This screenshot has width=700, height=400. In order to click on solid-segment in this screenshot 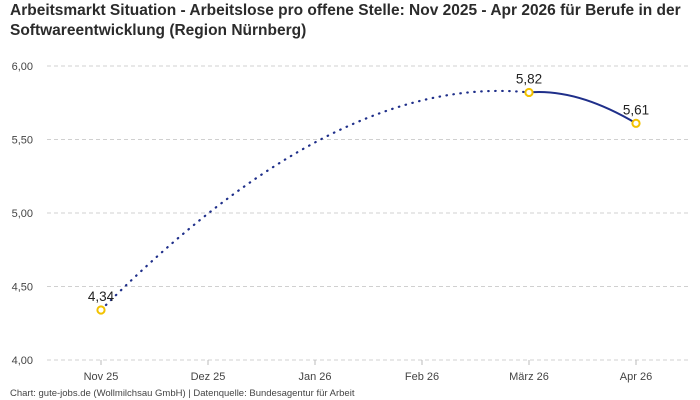, I will do `click(582, 108)`.